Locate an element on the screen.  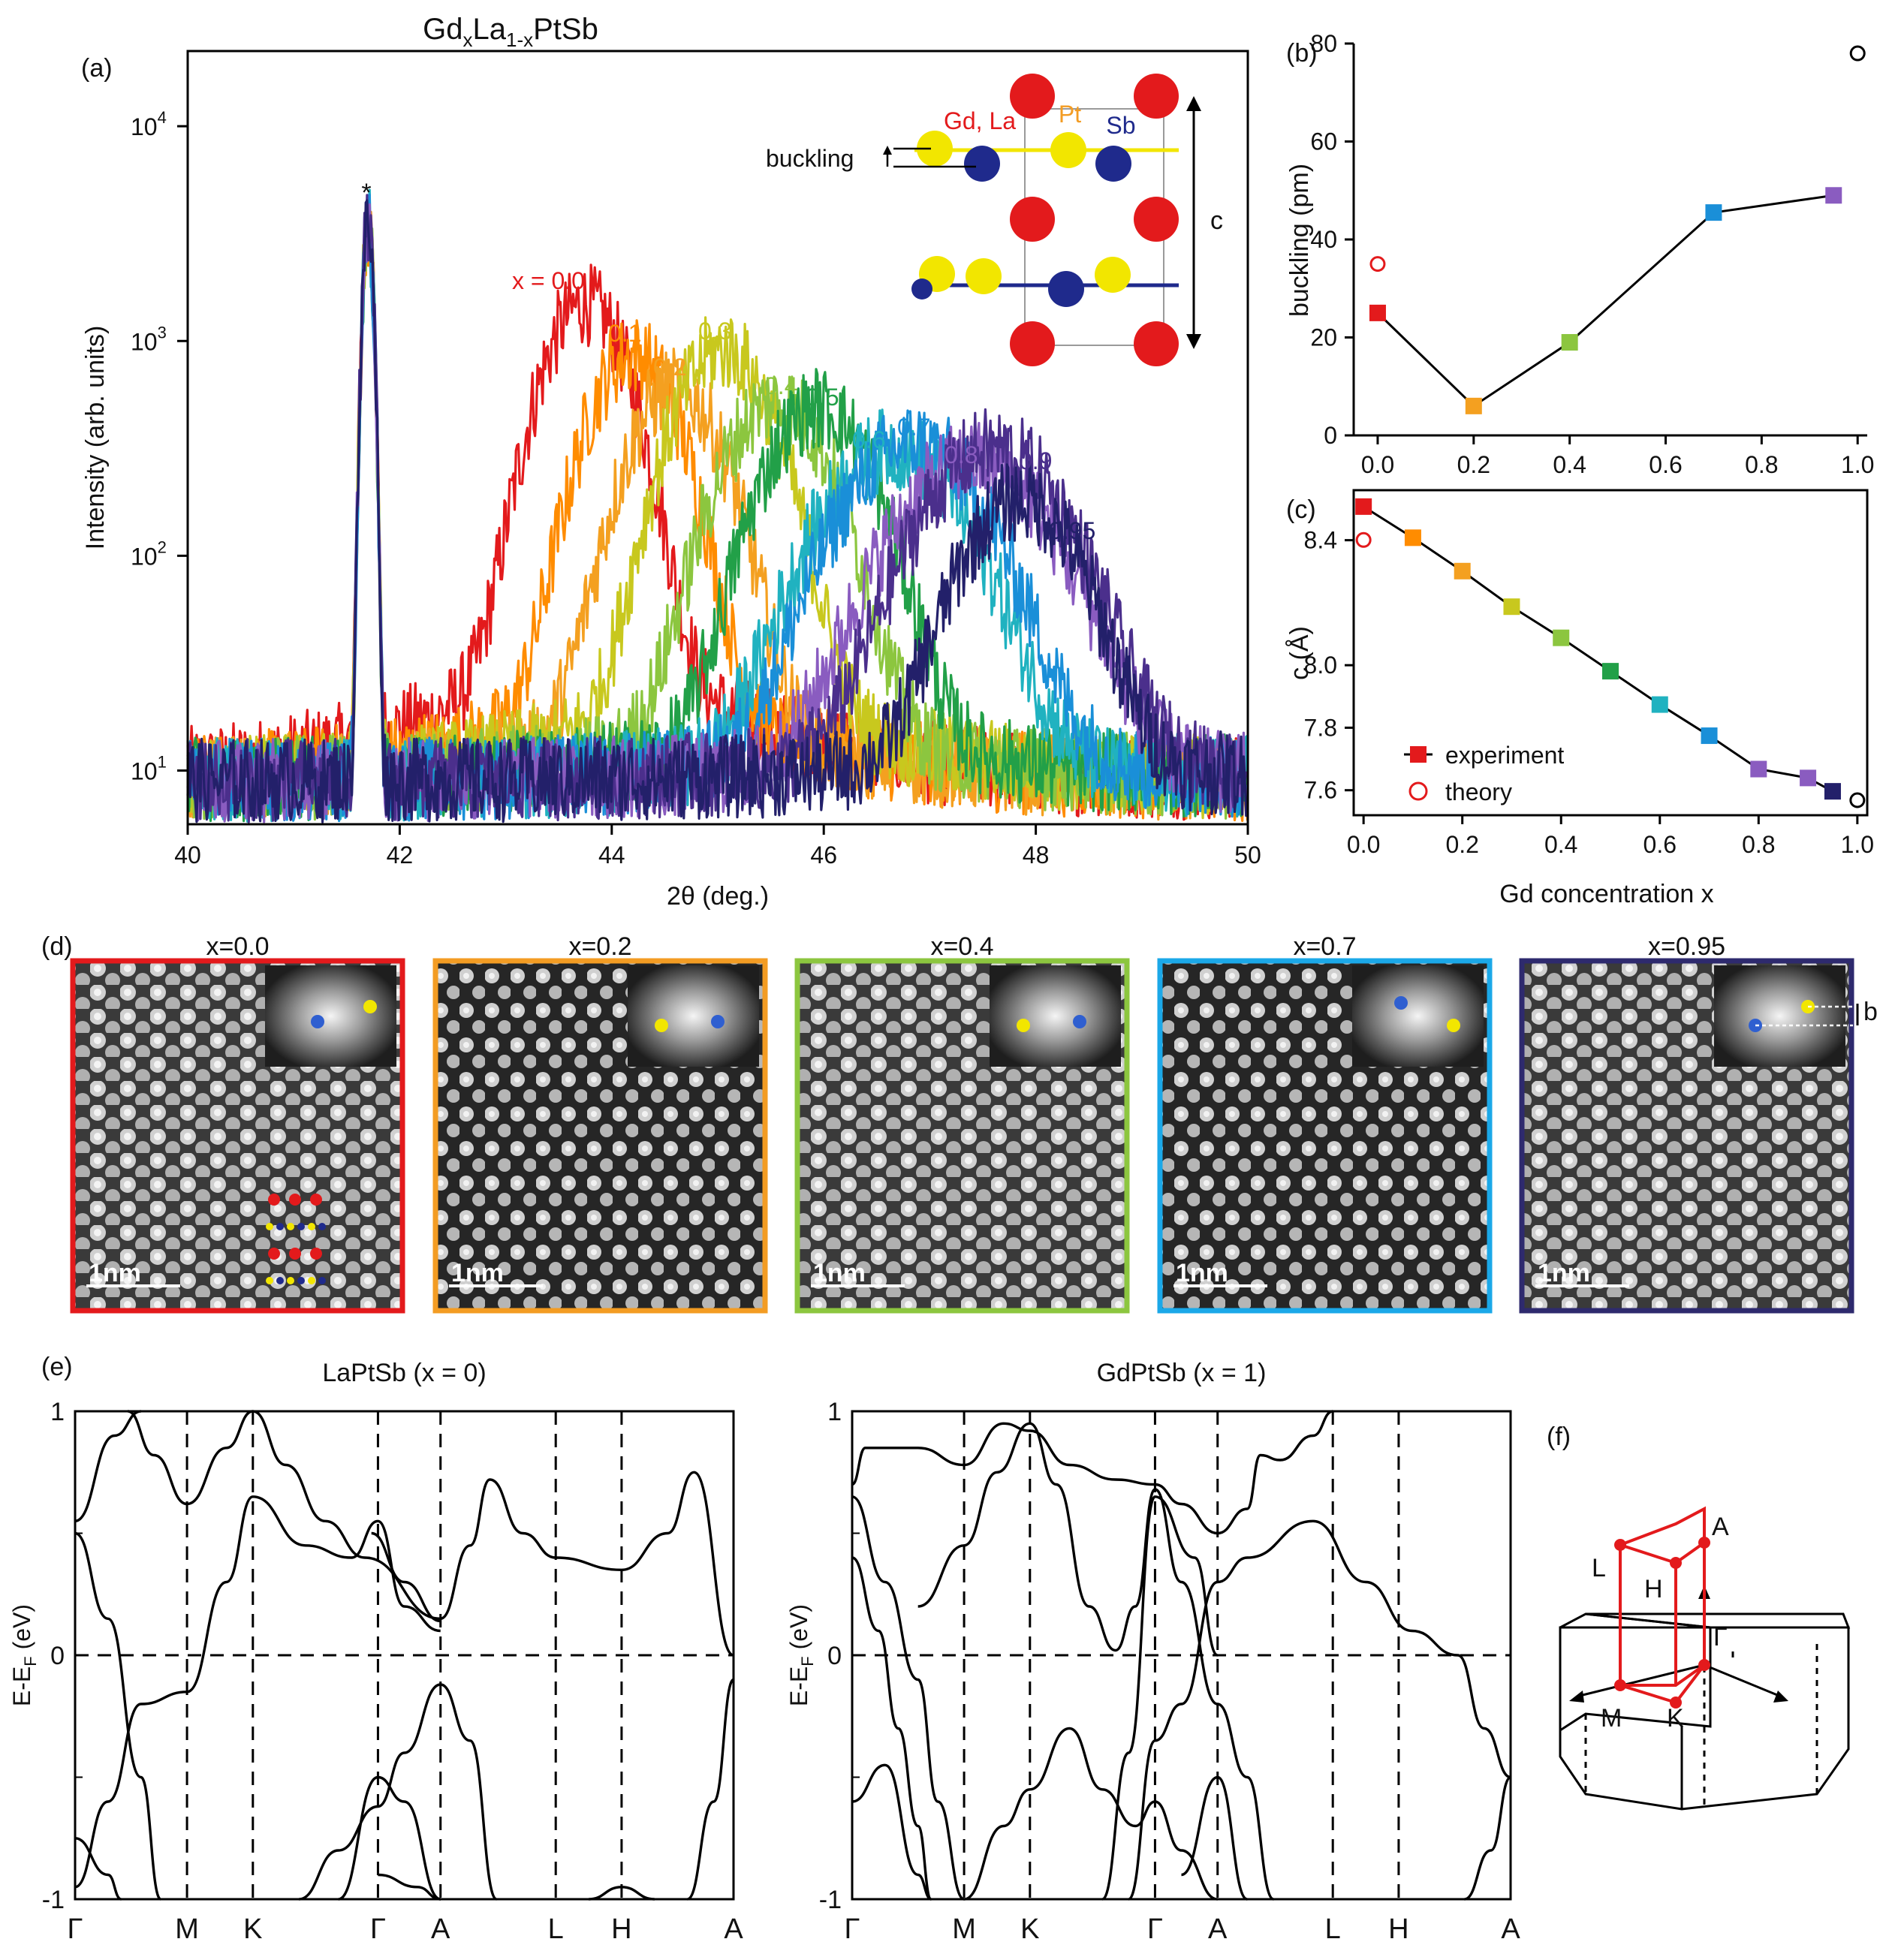
series-labels: x = 0.0 0.1 0.2 0.3 0.4 0.5 0.6 0.7 0.8 0.9 0.95 is located at coordinates (803, 405).